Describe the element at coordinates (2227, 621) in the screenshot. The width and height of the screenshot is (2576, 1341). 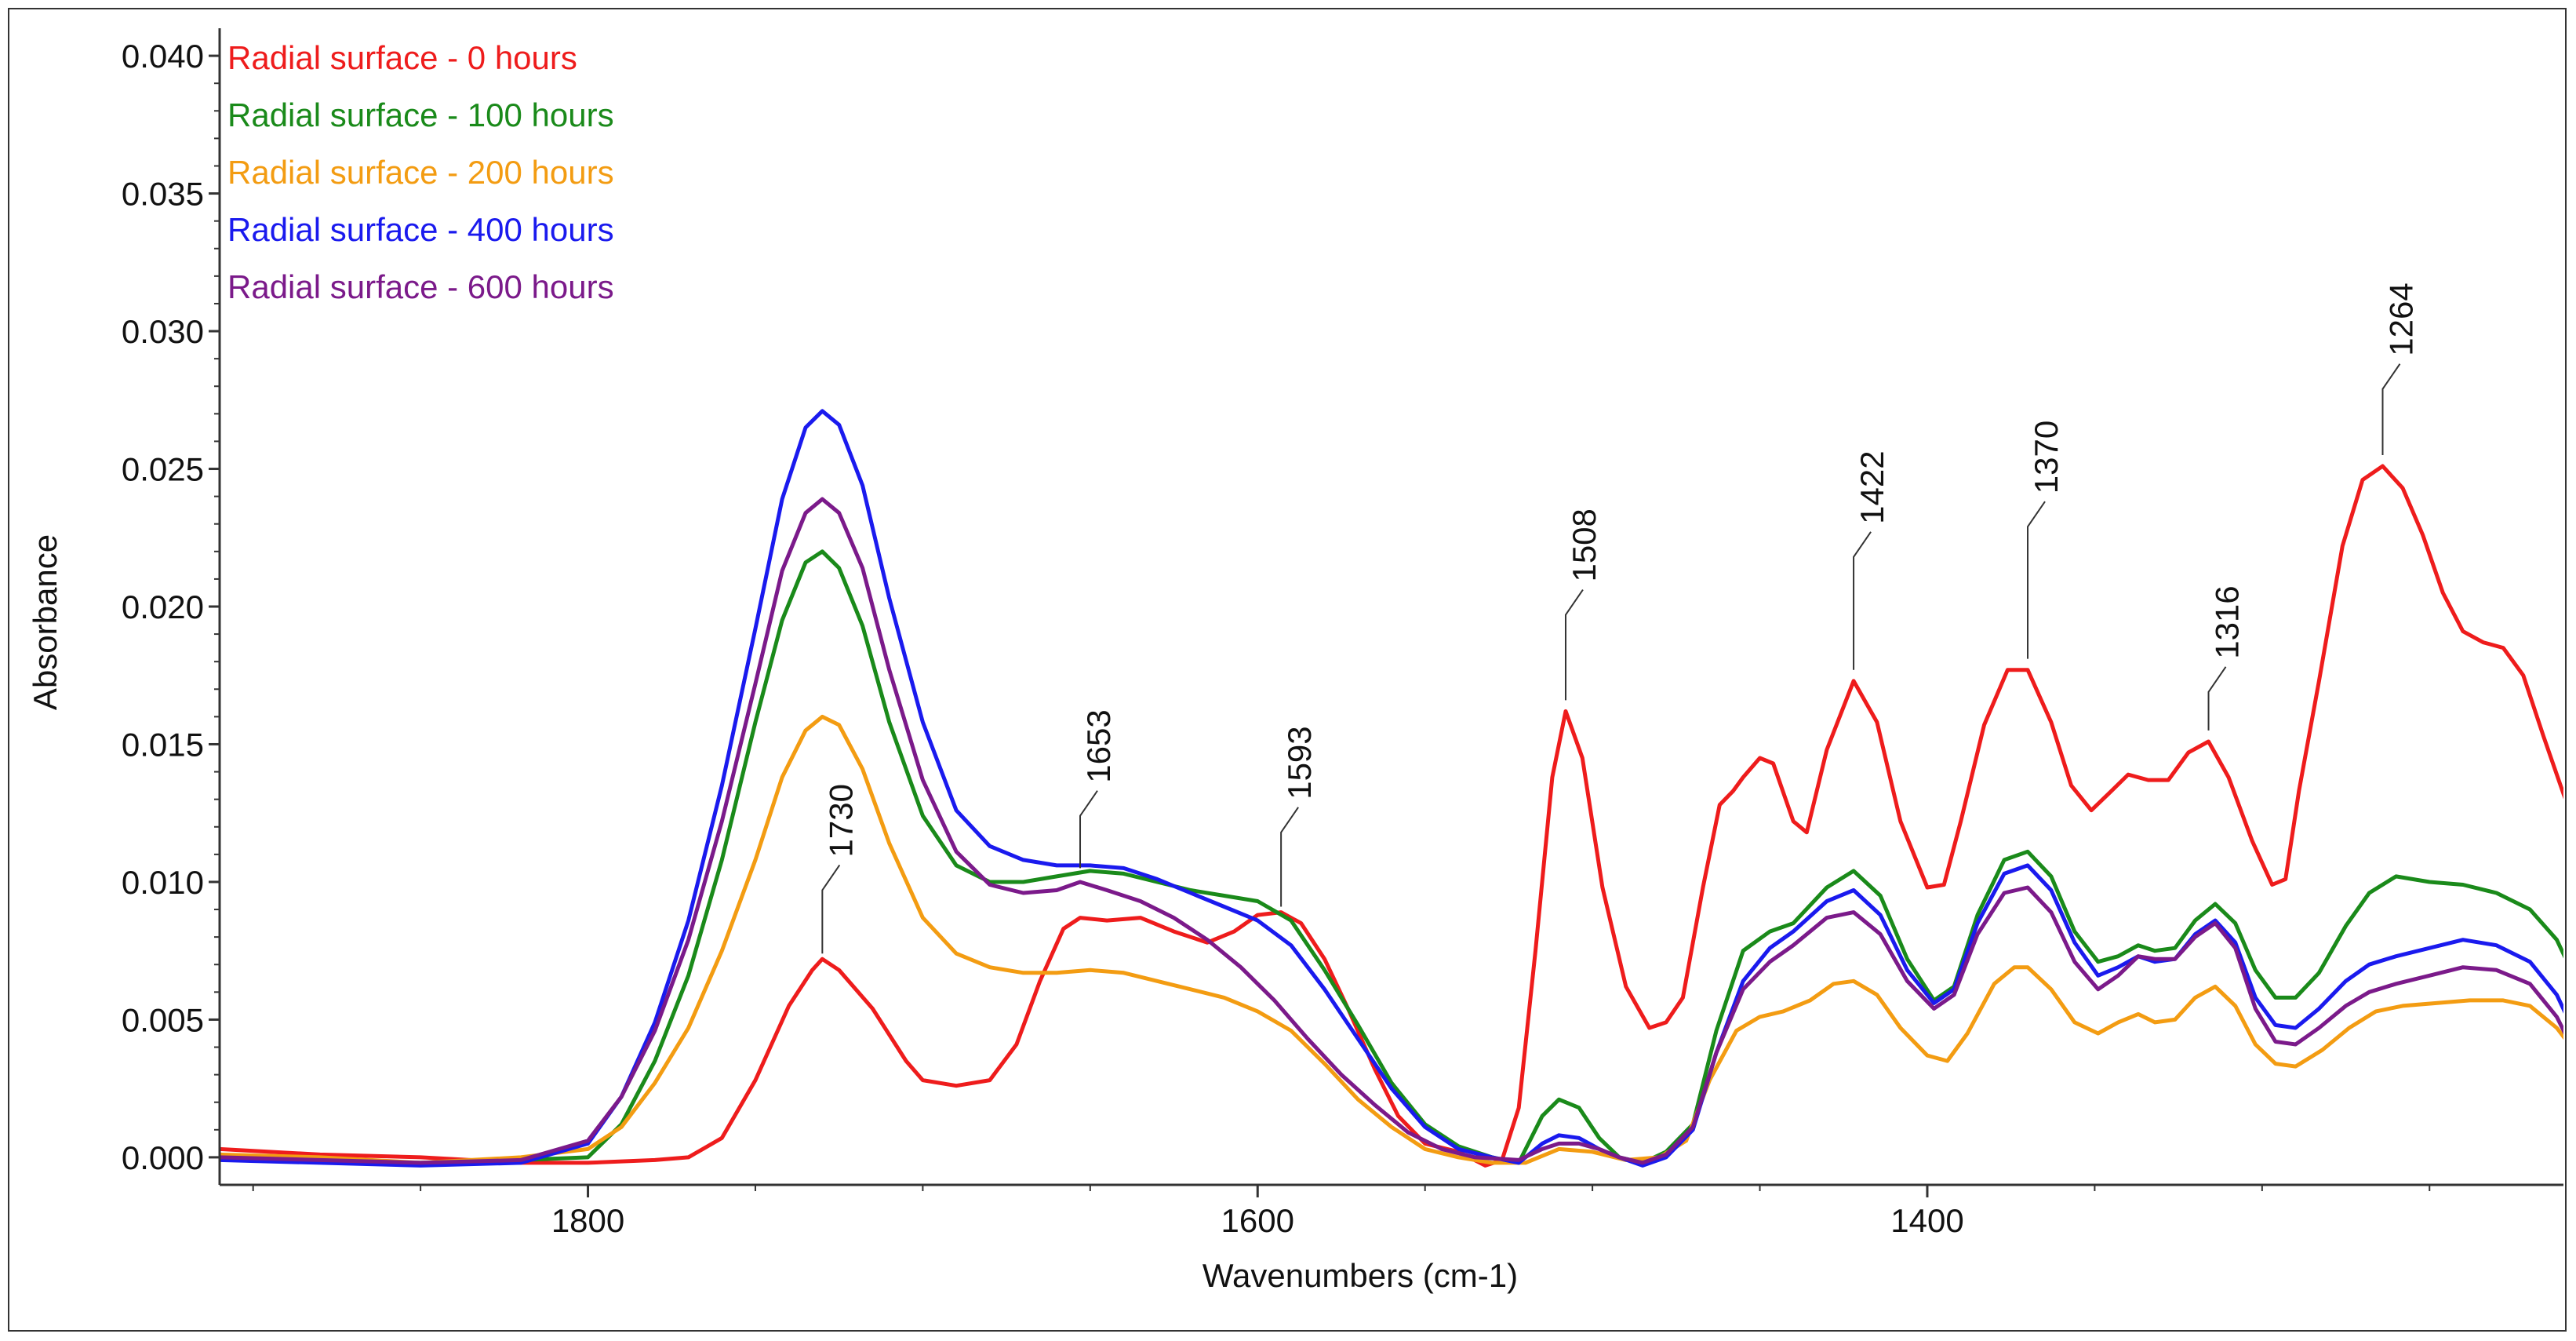
I see `peak-label: 1316` at that location.